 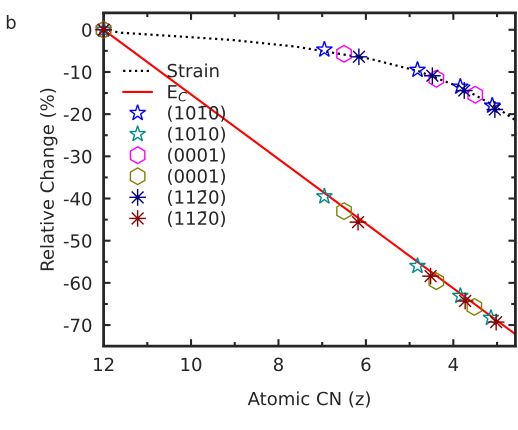 I want to click on x-tick-label: 6, so click(x=366, y=365).